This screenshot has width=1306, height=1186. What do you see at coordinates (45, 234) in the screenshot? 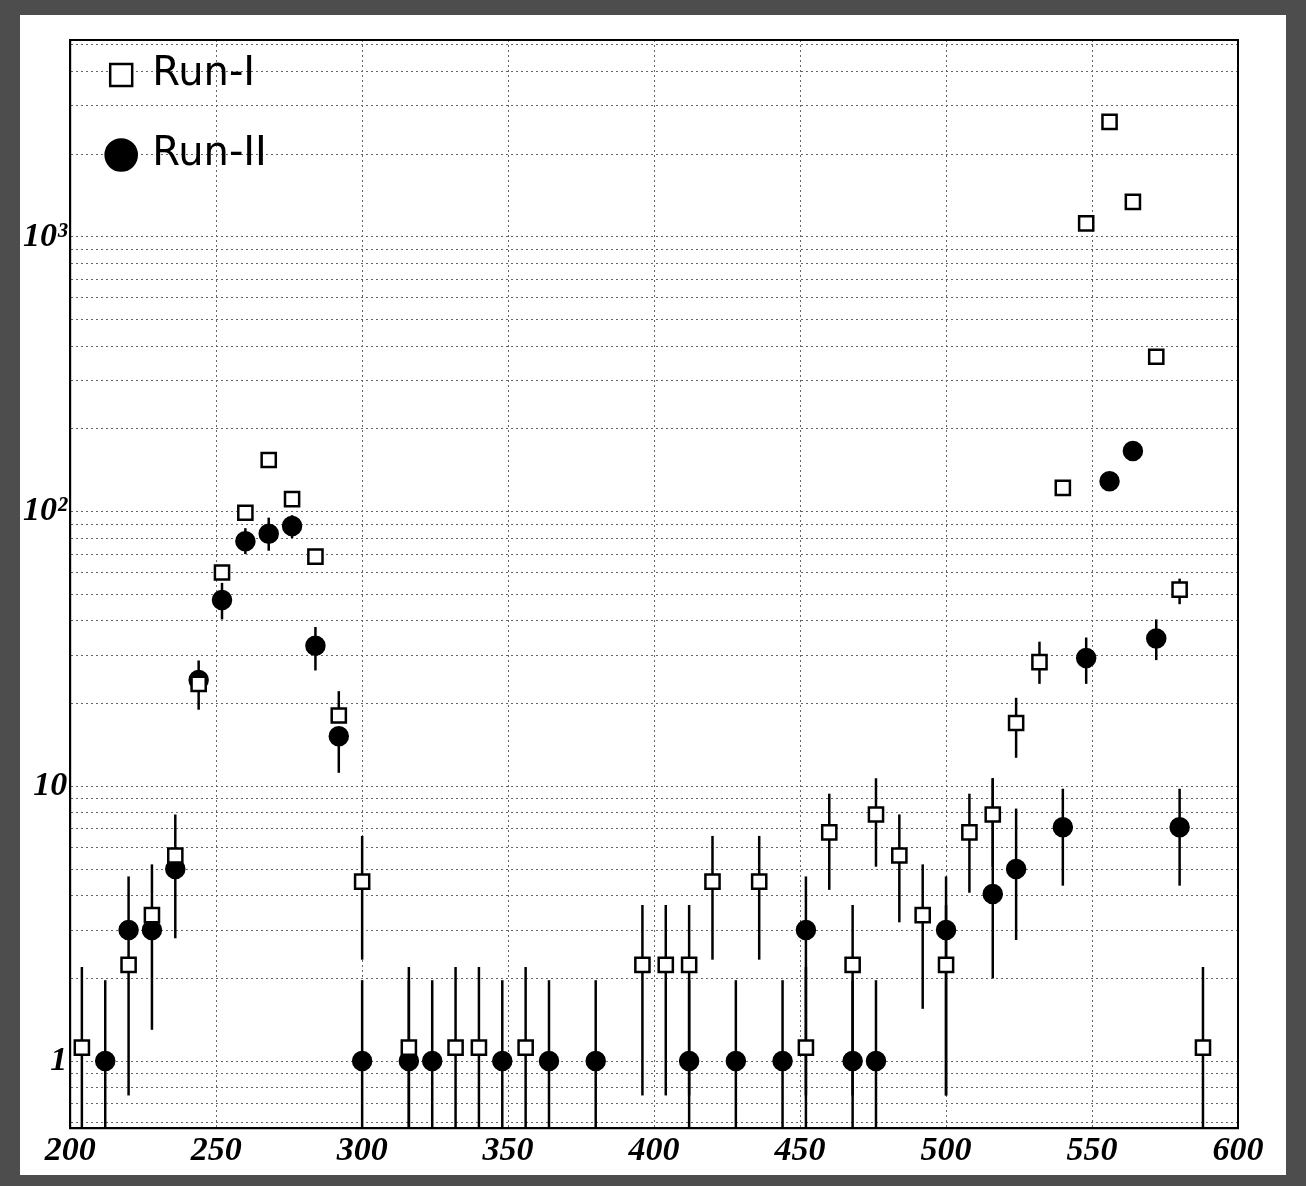
I see `y-tick-label: 10³` at bounding box center [45, 234].